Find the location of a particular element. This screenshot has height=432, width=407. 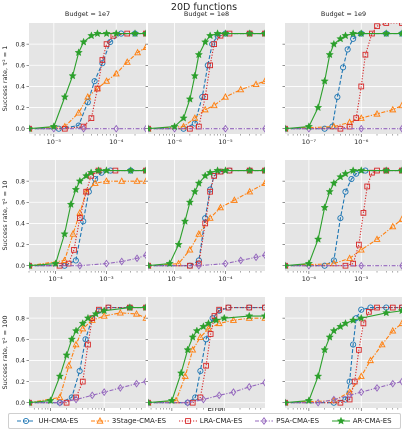

x-tick-label: 10⁻⁶ is located at coordinates (174, 142).